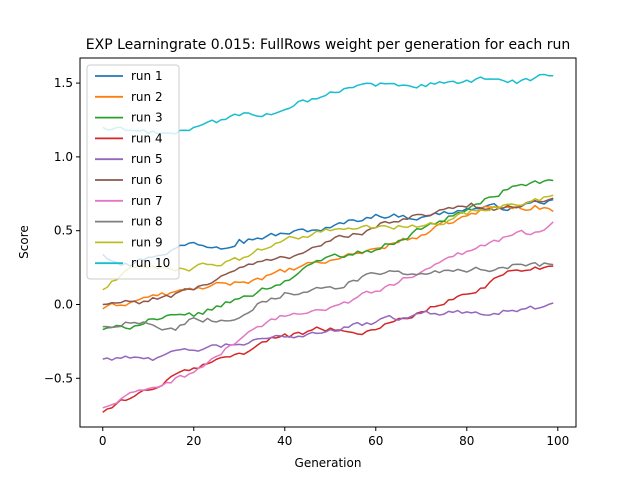 The image size is (640, 480). Describe the element at coordinates (334, 437) in the screenshot. I see `x-axis-ticks: 0 20 40 60 80 100` at that location.